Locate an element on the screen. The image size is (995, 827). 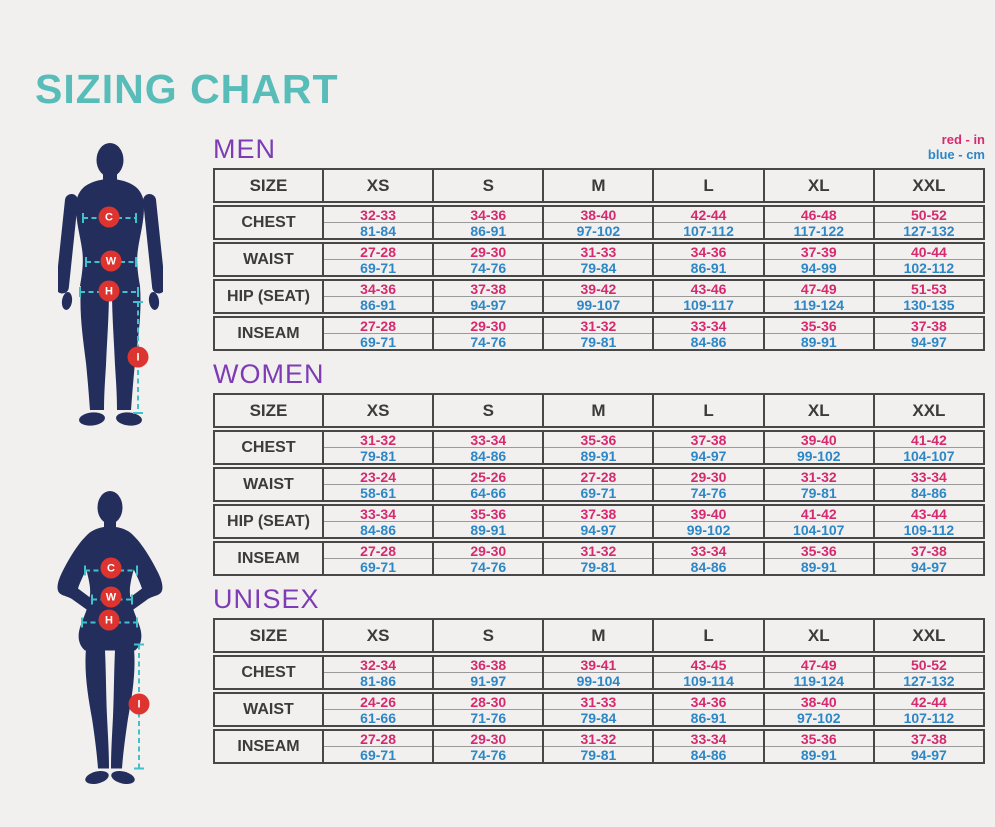
value-cell: 39-42 99-107 is located at coordinates (597, 297).